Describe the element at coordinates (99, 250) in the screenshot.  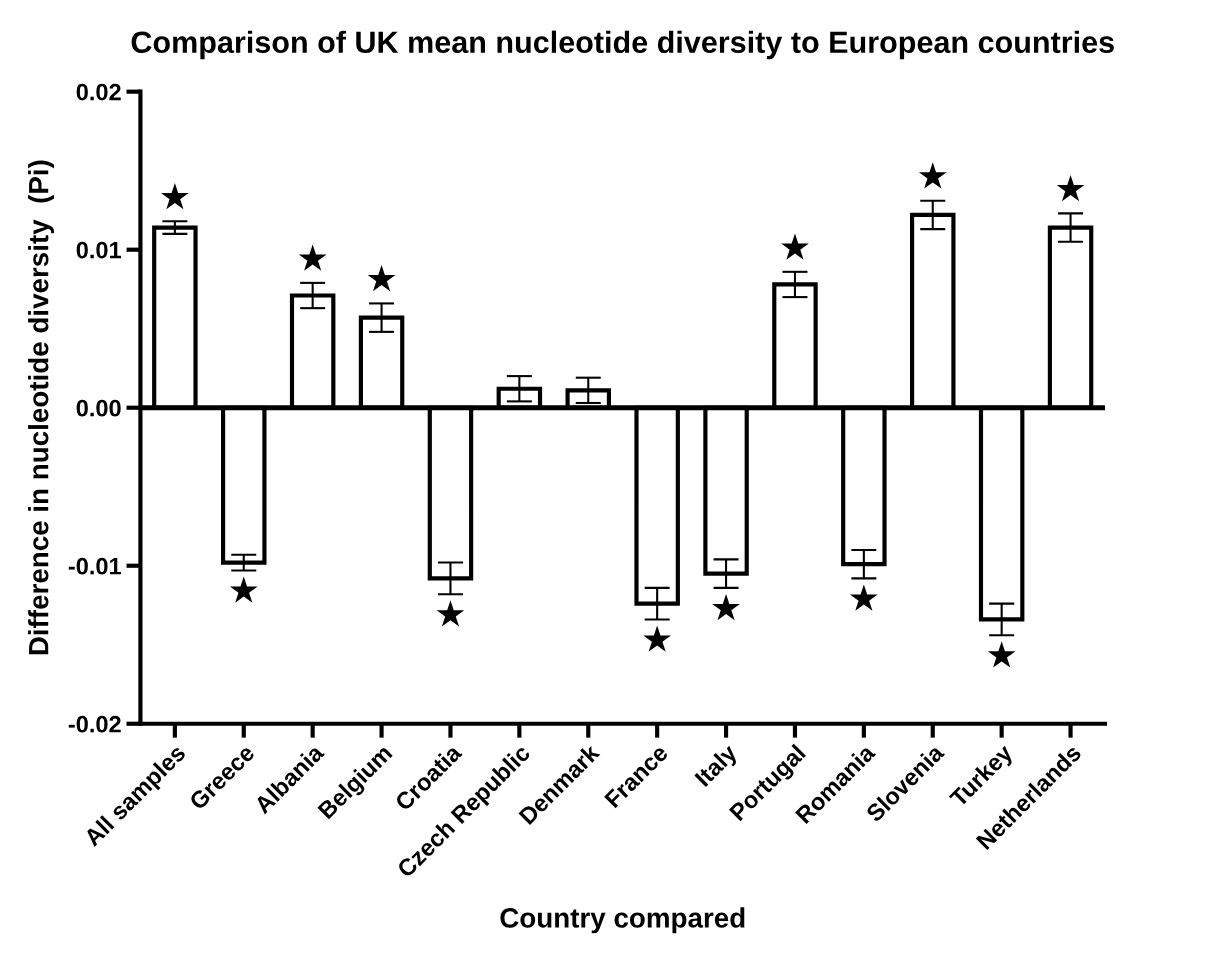
I see `y-tick-label: 0.01` at that location.